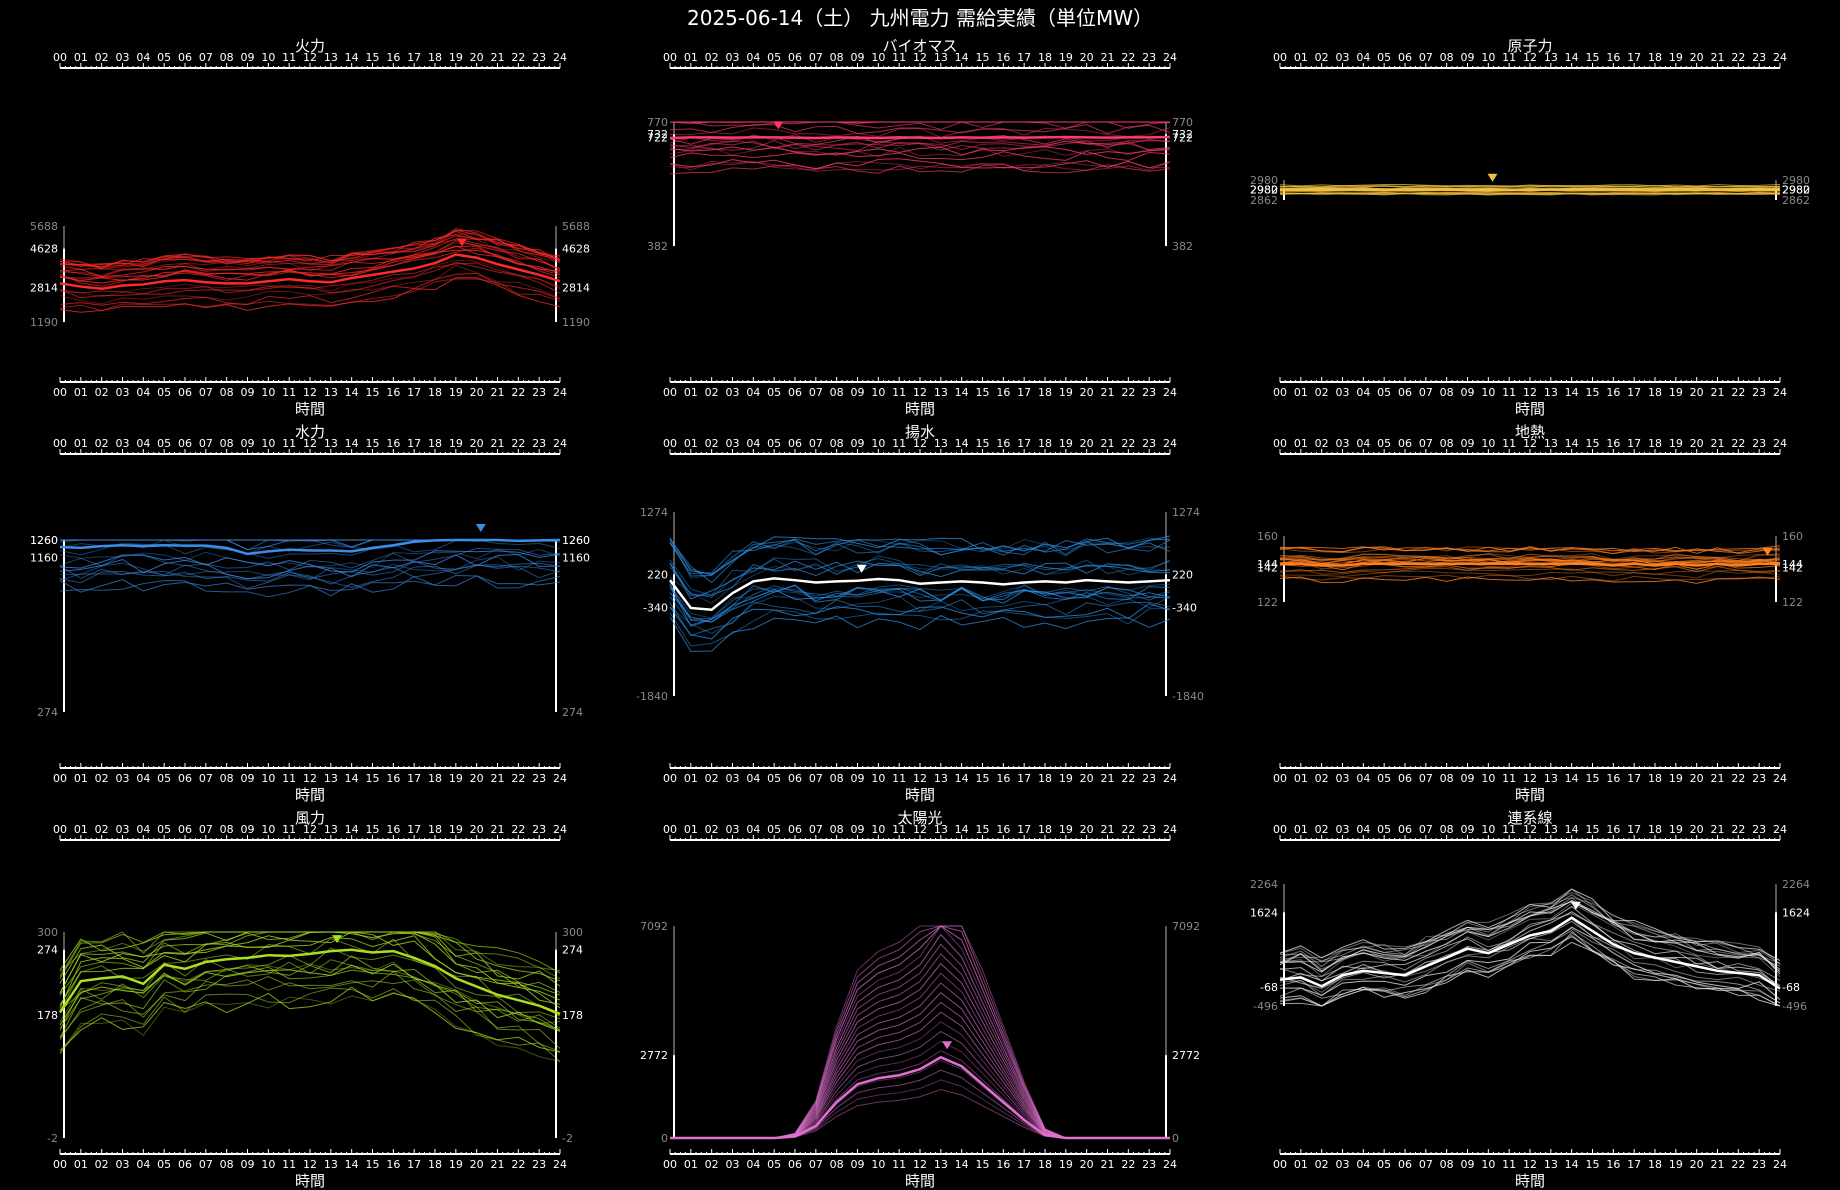 This screenshot has width=1840, height=1190. Describe the element at coordinates (206, 443) in the screenshot. I see `x-tick-label: 07` at that location.